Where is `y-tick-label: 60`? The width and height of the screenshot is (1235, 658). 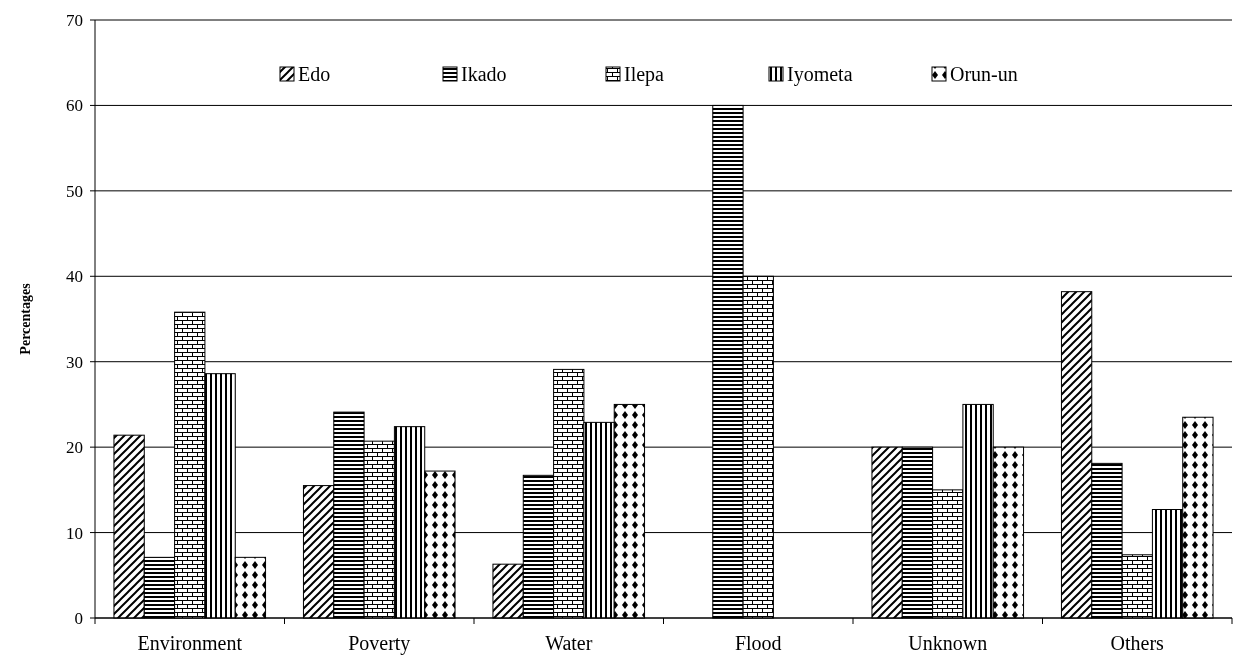
y-tick-label: 60 is located at coordinates (74, 106).